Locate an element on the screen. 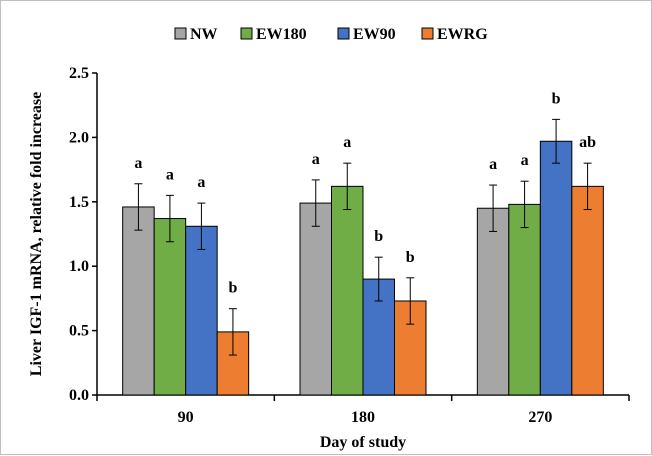 The image size is (652, 456). x-tick-label: 90 is located at coordinates (186, 417).